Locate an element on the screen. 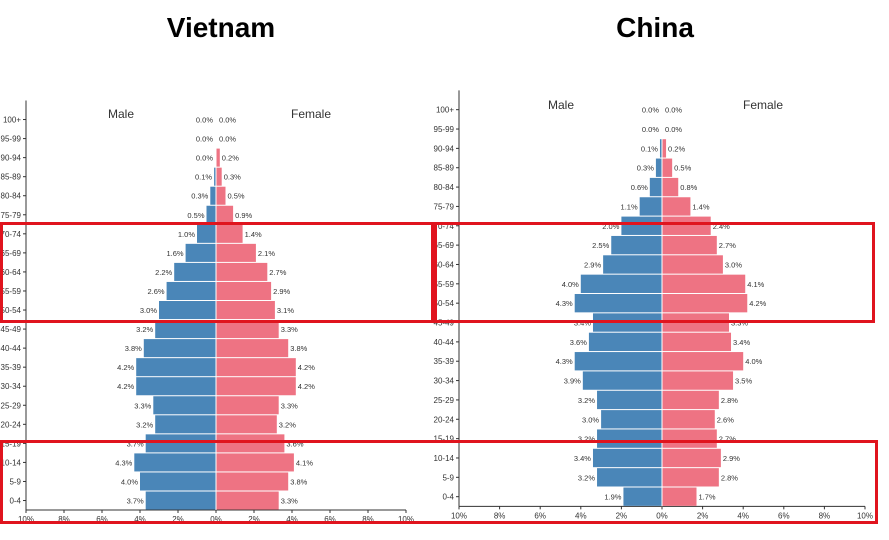  vietnam-age-label: 100+ is located at coordinates (12, 120).